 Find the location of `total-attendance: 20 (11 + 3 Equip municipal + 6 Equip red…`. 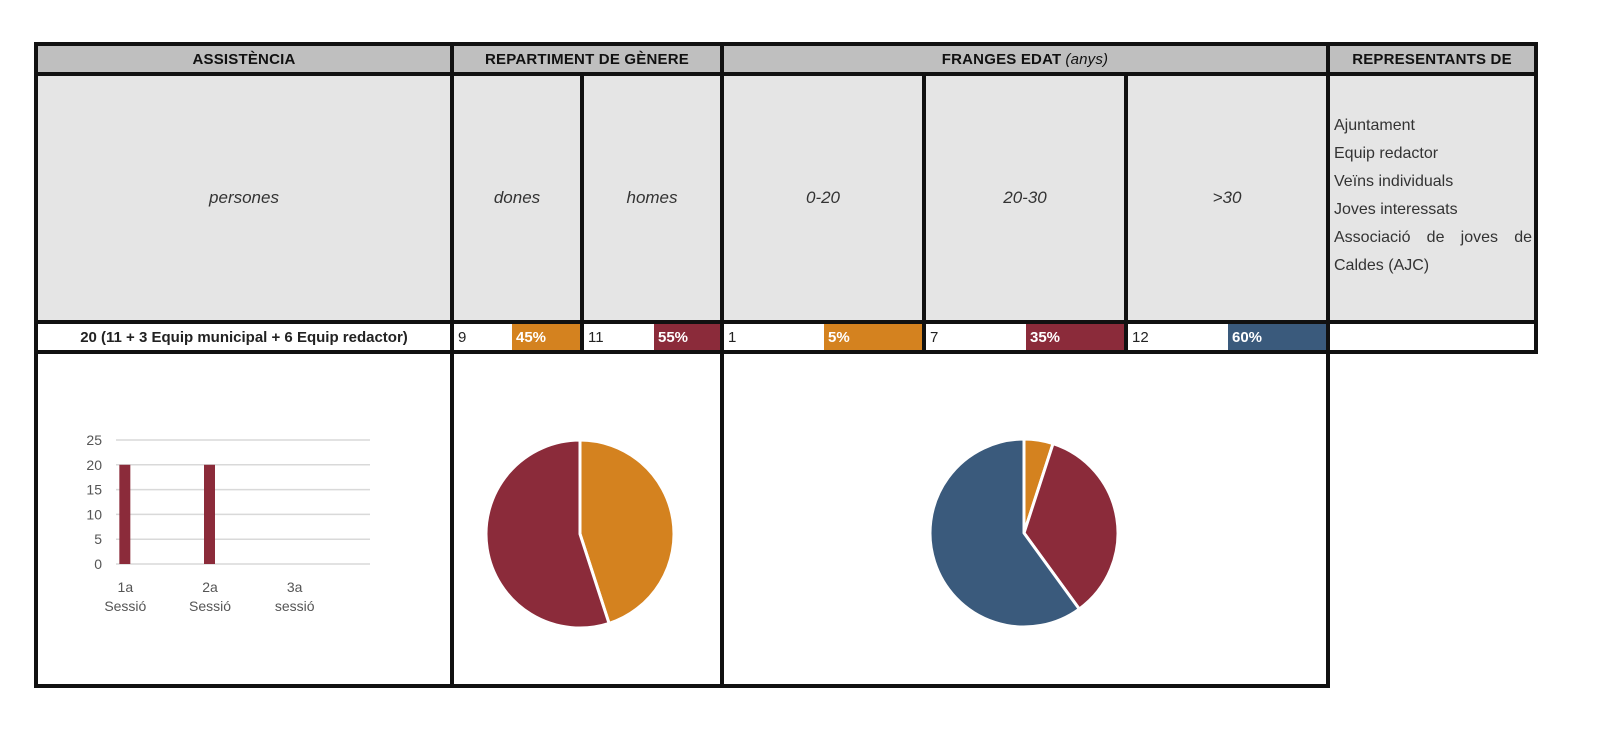

total-attendance: 20 (11 + 3 Equip municipal + 6 Equip red… is located at coordinates (244, 337).